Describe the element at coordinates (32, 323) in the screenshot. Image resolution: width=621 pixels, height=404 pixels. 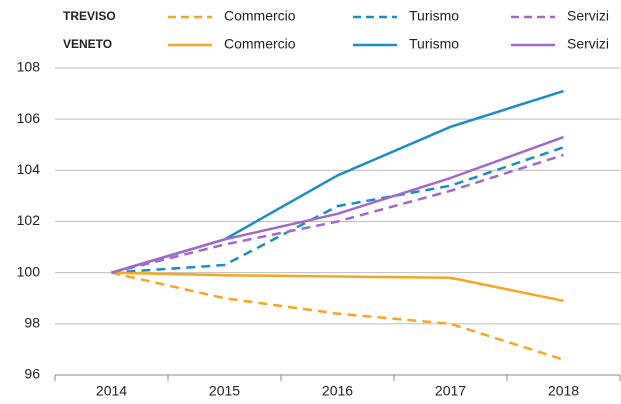
I see `y-tick-label: 98` at that location.